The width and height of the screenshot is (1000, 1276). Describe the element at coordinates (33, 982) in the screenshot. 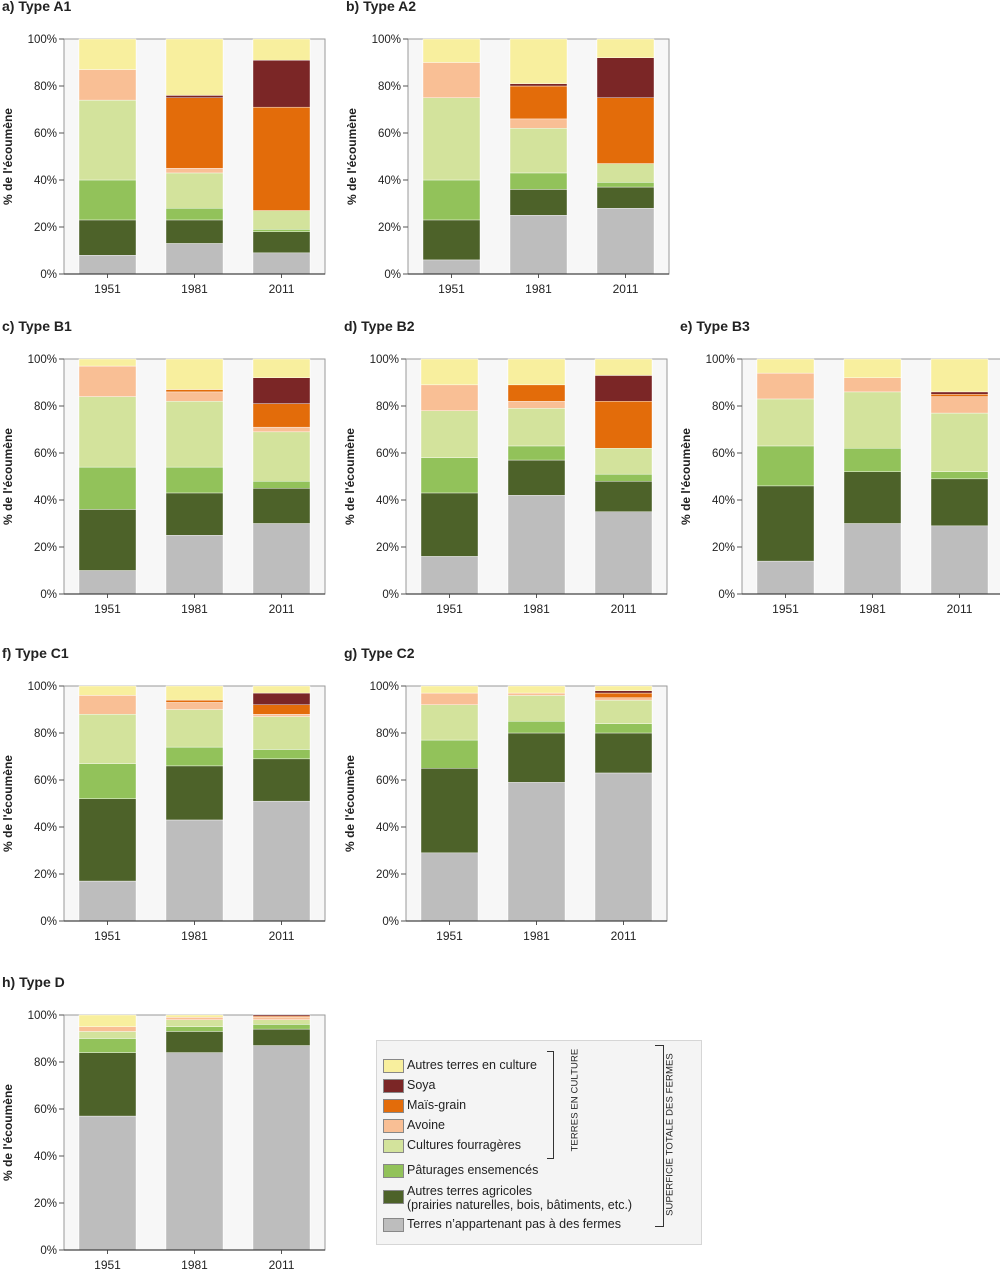

I see `panel-title: h) Type D` at that location.